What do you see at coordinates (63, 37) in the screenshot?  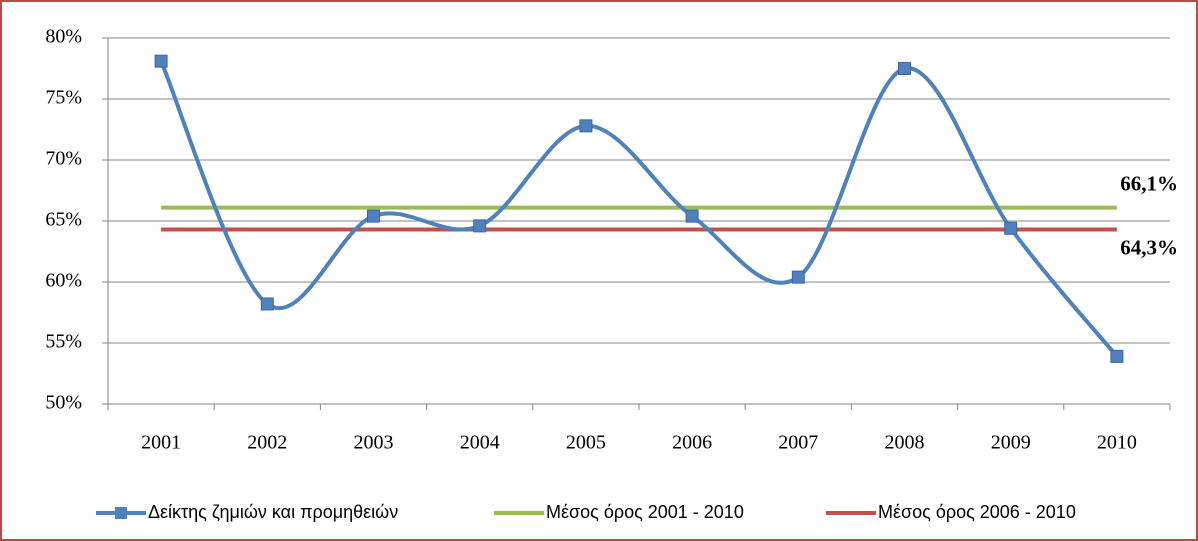 I see `y-tick-label: 80%` at bounding box center [63, 37].